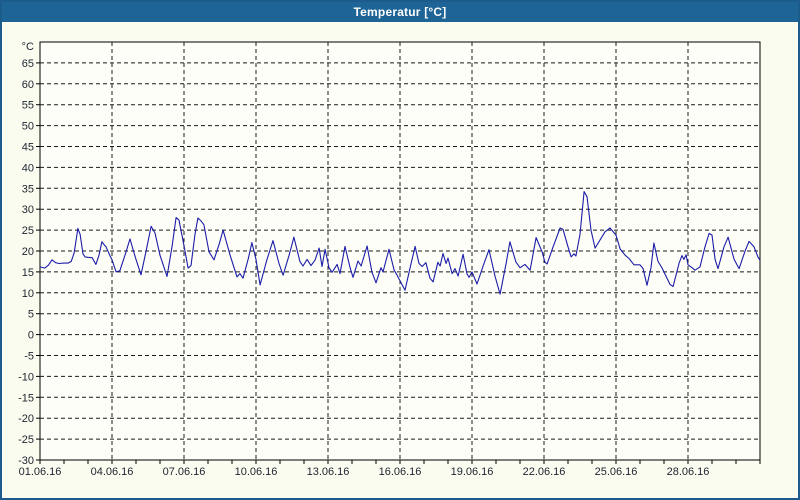 This screenshot has height=500, width=800. What do you see at coordinates (29, 357) in the screenshot?
I see `y-tick-label: -5` at bounding box center [29, 357].